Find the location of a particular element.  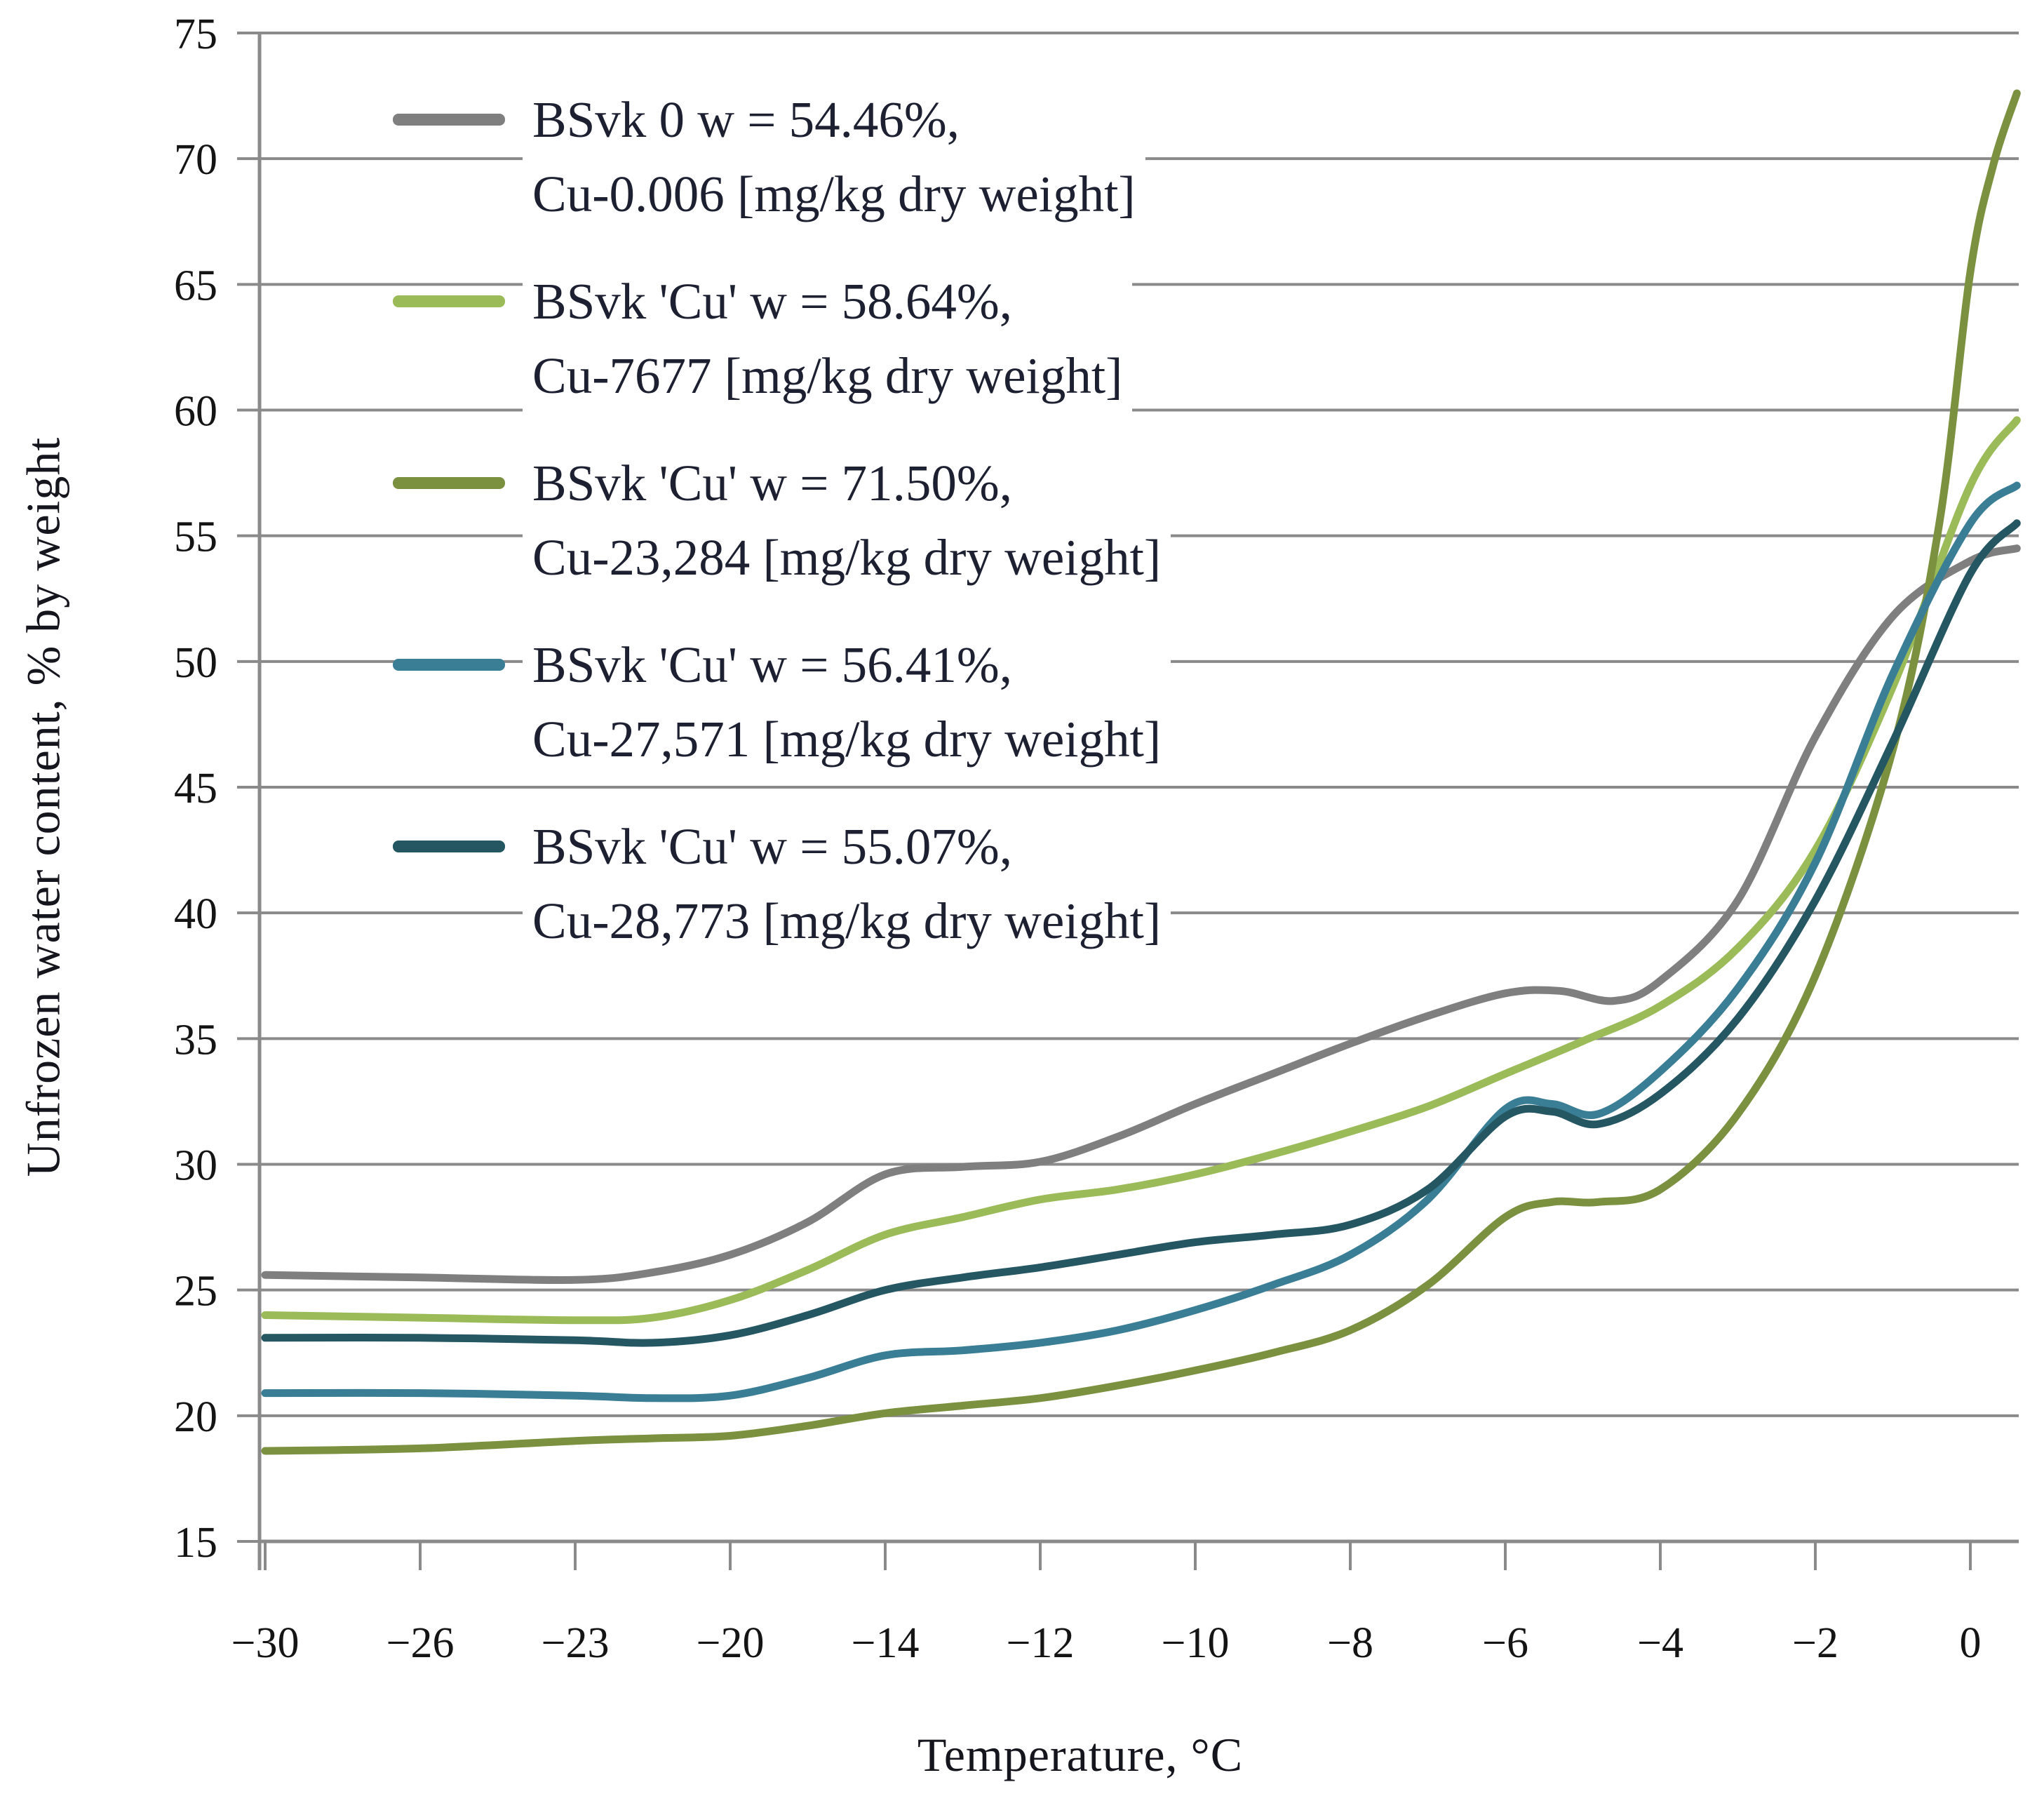

legend-label-3-line2: Cu-27,571 [mg/kg dry weight] is located at coordinates (847, 739).